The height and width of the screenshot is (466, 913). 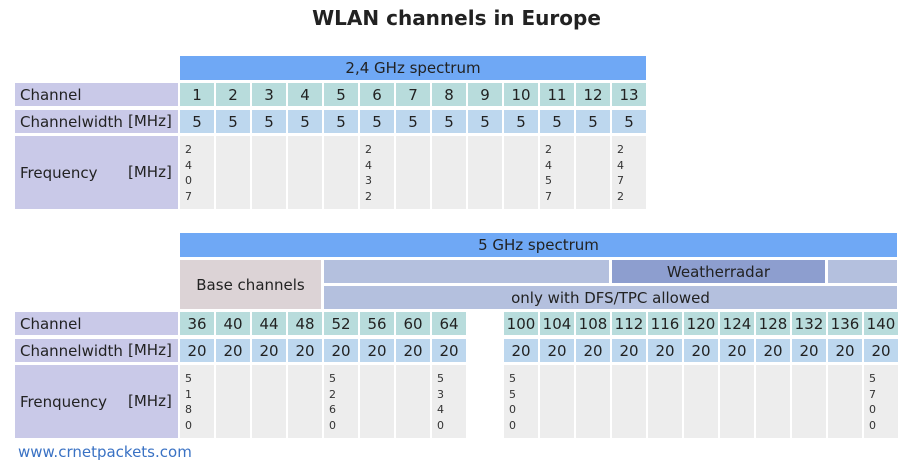 What do you see at coordinates (809, 323) in the screenshot?
I see `channel-cell: 132` at bounding box center [809, 323].